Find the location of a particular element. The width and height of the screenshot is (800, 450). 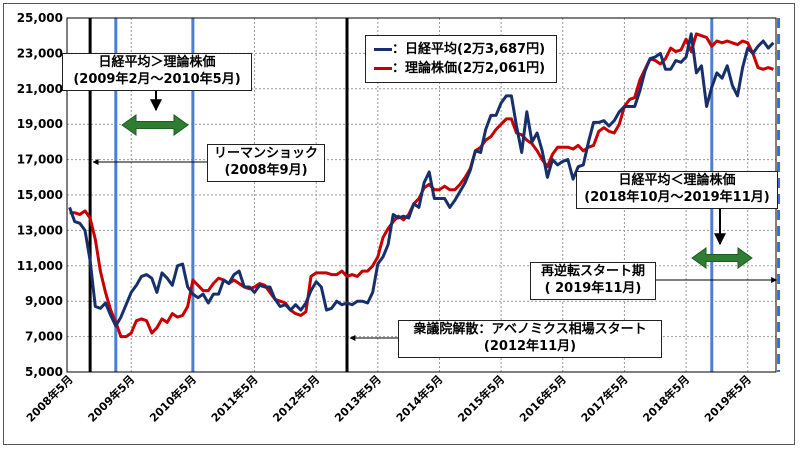

annotation-lehman-line1: リーマンショック is located at coordinates (265, 153).